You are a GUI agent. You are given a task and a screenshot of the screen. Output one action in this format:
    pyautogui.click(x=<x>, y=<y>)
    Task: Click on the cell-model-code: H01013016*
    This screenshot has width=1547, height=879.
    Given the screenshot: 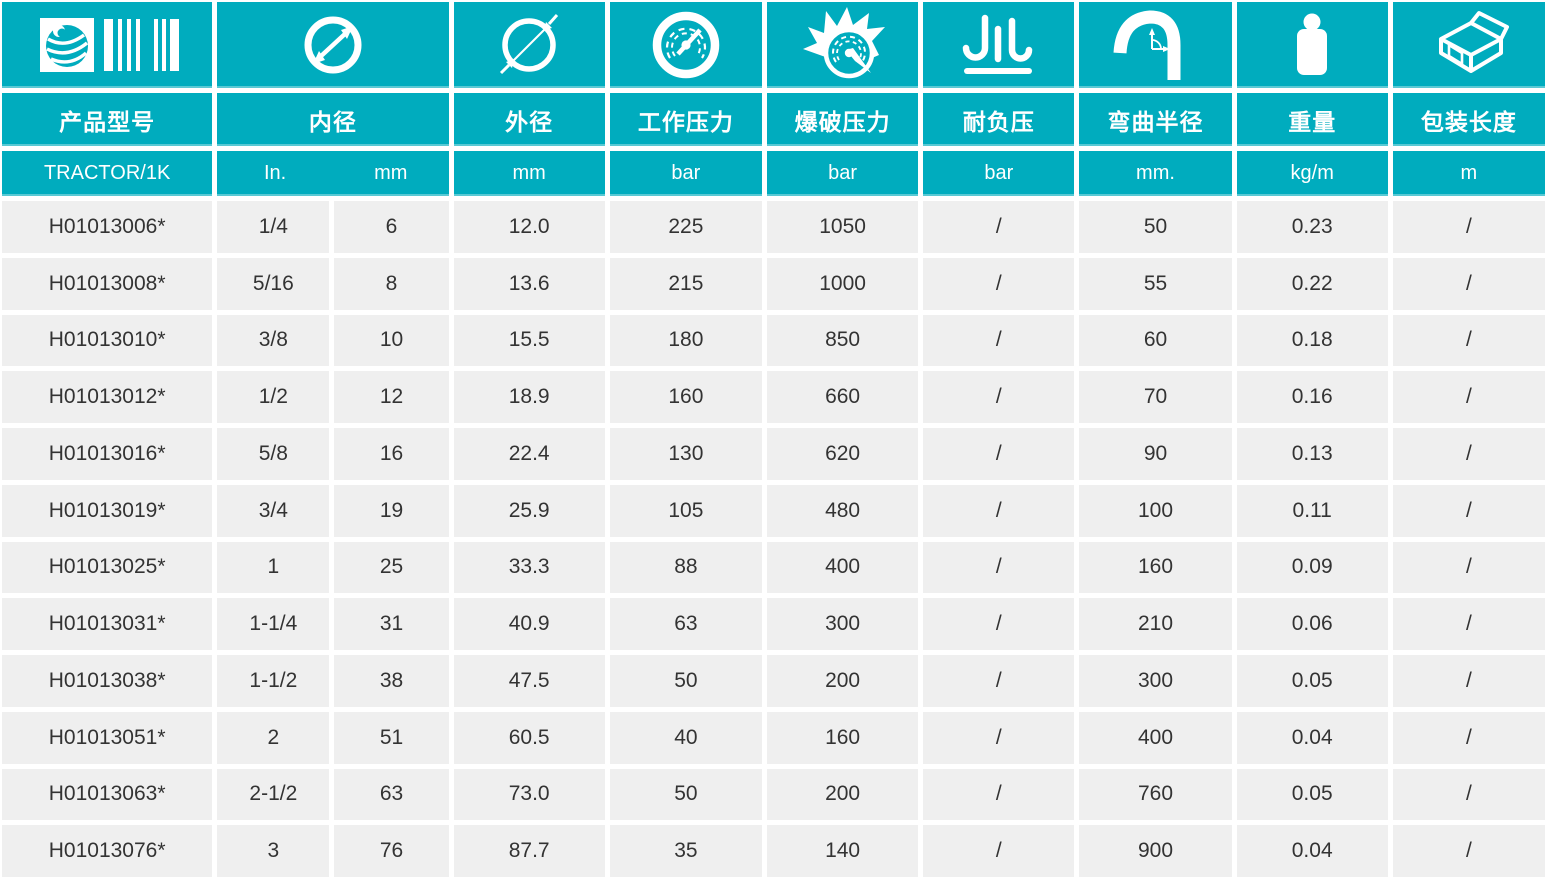 What is the action you would take?
    pyautogui.click(x=107, y=454)
    